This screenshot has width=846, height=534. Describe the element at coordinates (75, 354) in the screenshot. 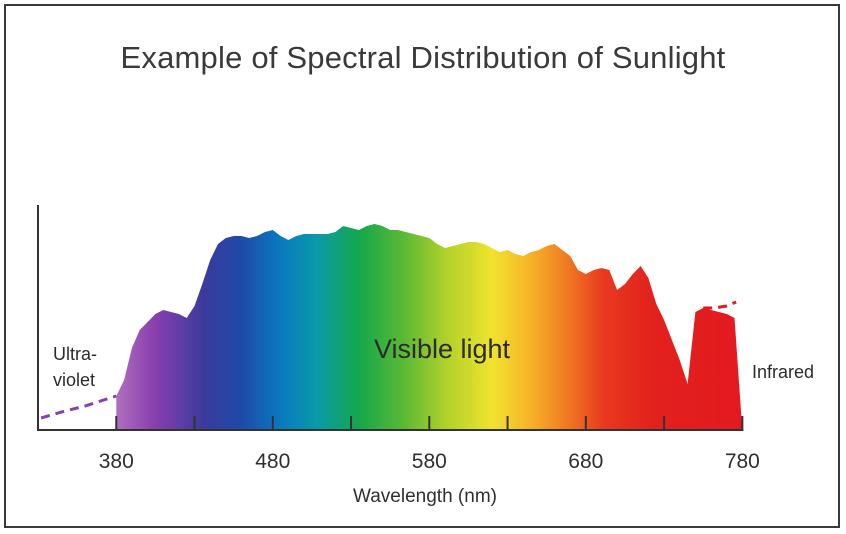

I see `ultraviolet-label-line1: Ultra-` at that location.